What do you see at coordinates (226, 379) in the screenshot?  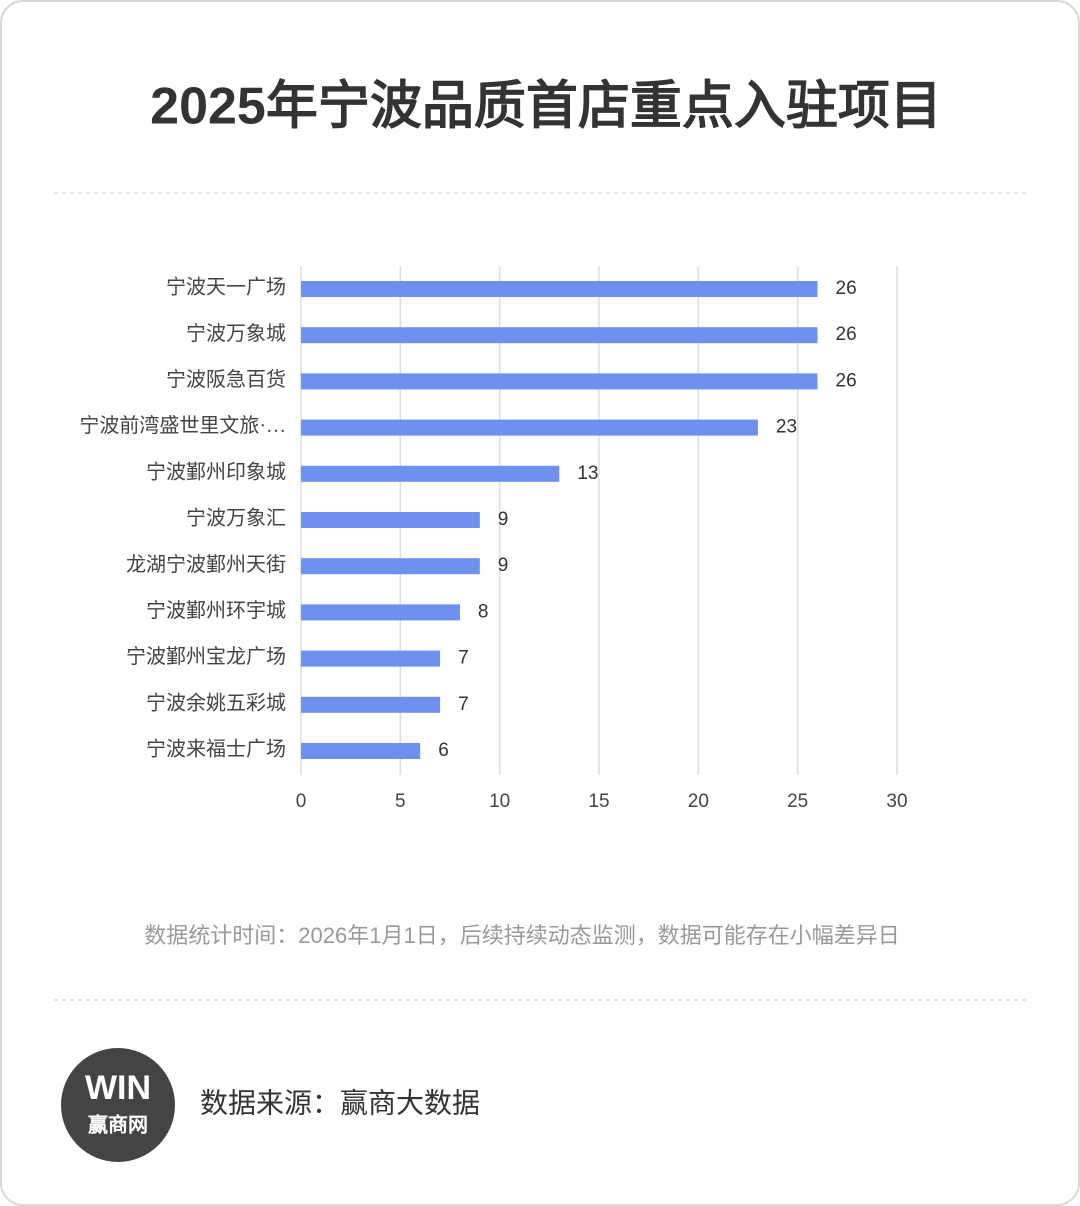 I see `y-tick-label: 宁波阪急百货` at bounding box center [226, 379].